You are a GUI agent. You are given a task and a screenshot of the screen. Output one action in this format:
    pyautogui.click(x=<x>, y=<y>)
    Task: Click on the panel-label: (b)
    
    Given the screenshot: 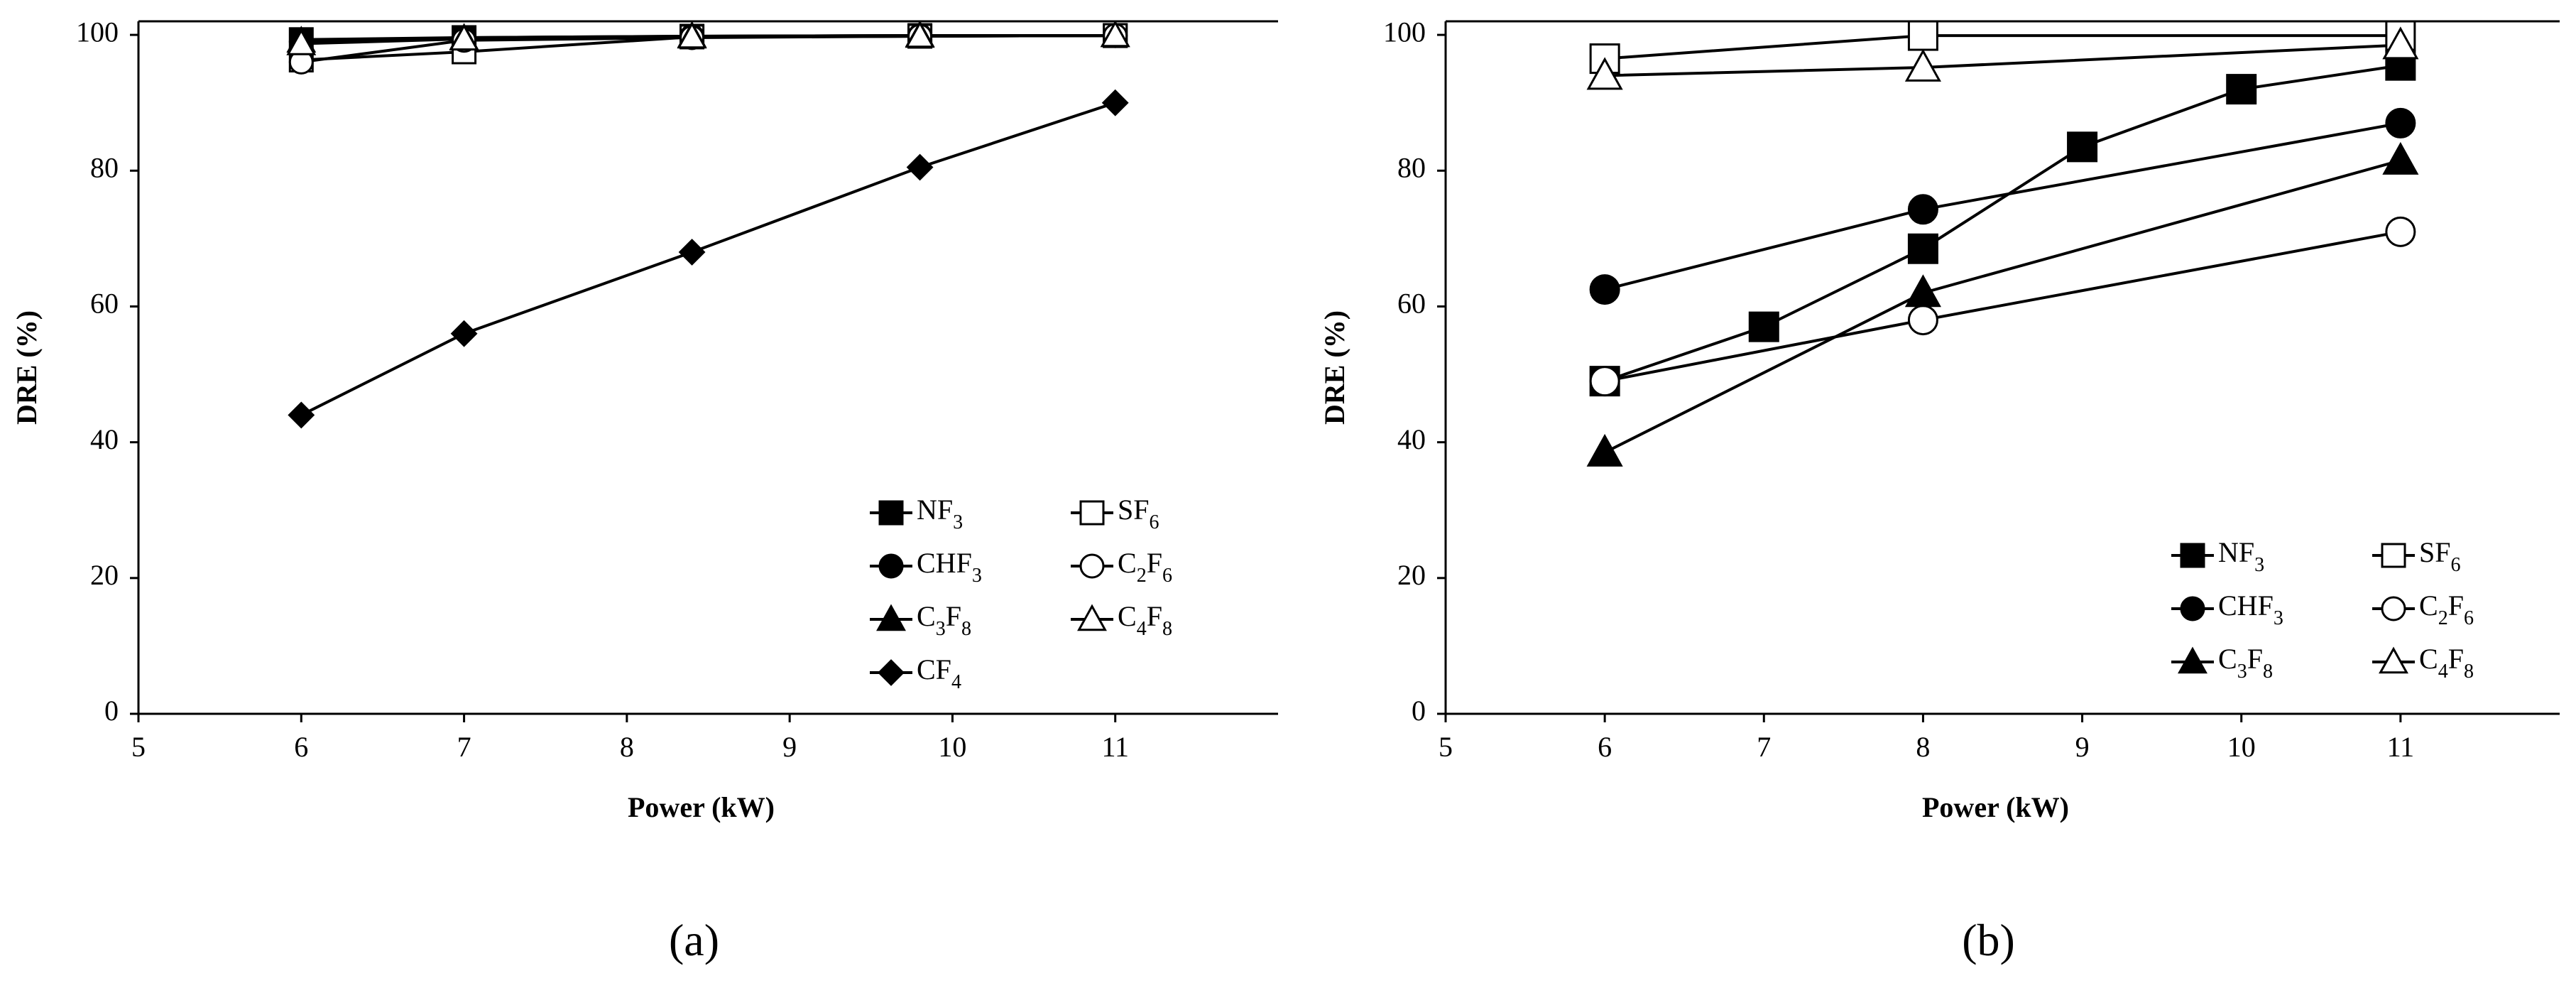 What is the action you would take?
    pyautogui.click(x=1988, y=940)
    